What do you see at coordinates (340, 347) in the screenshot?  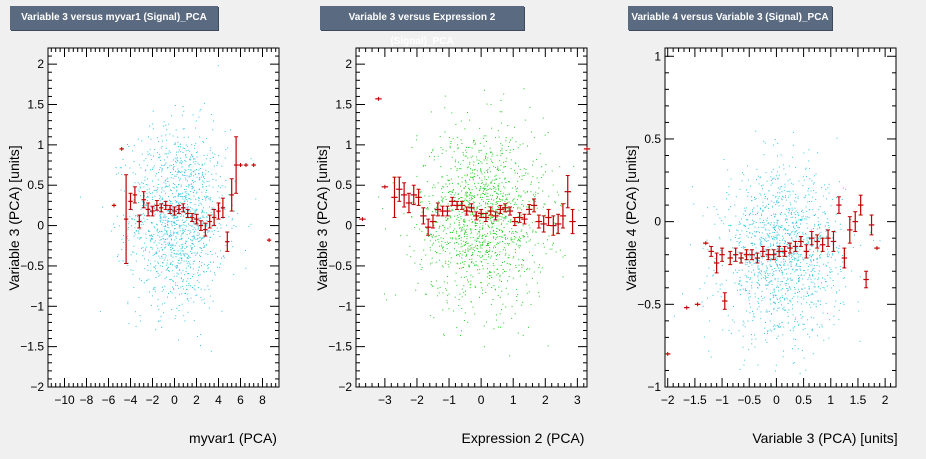 I see `y-tick-label: −1.5` at bounding box center [340, 347].